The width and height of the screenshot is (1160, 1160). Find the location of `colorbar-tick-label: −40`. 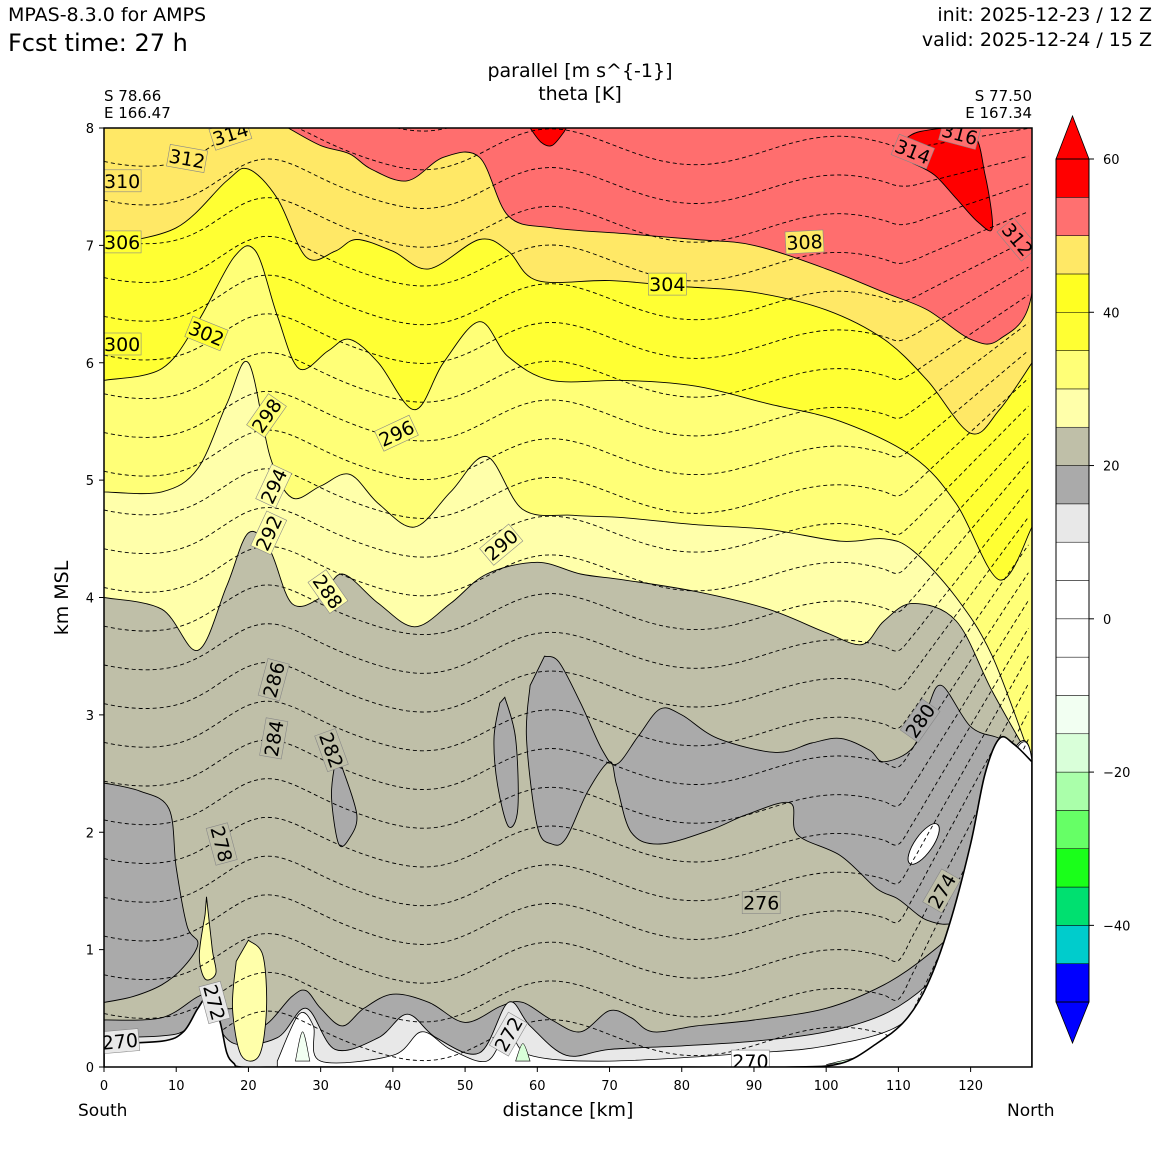

colorbar-tick-label: −40 is located at coordinates (1116, 926).